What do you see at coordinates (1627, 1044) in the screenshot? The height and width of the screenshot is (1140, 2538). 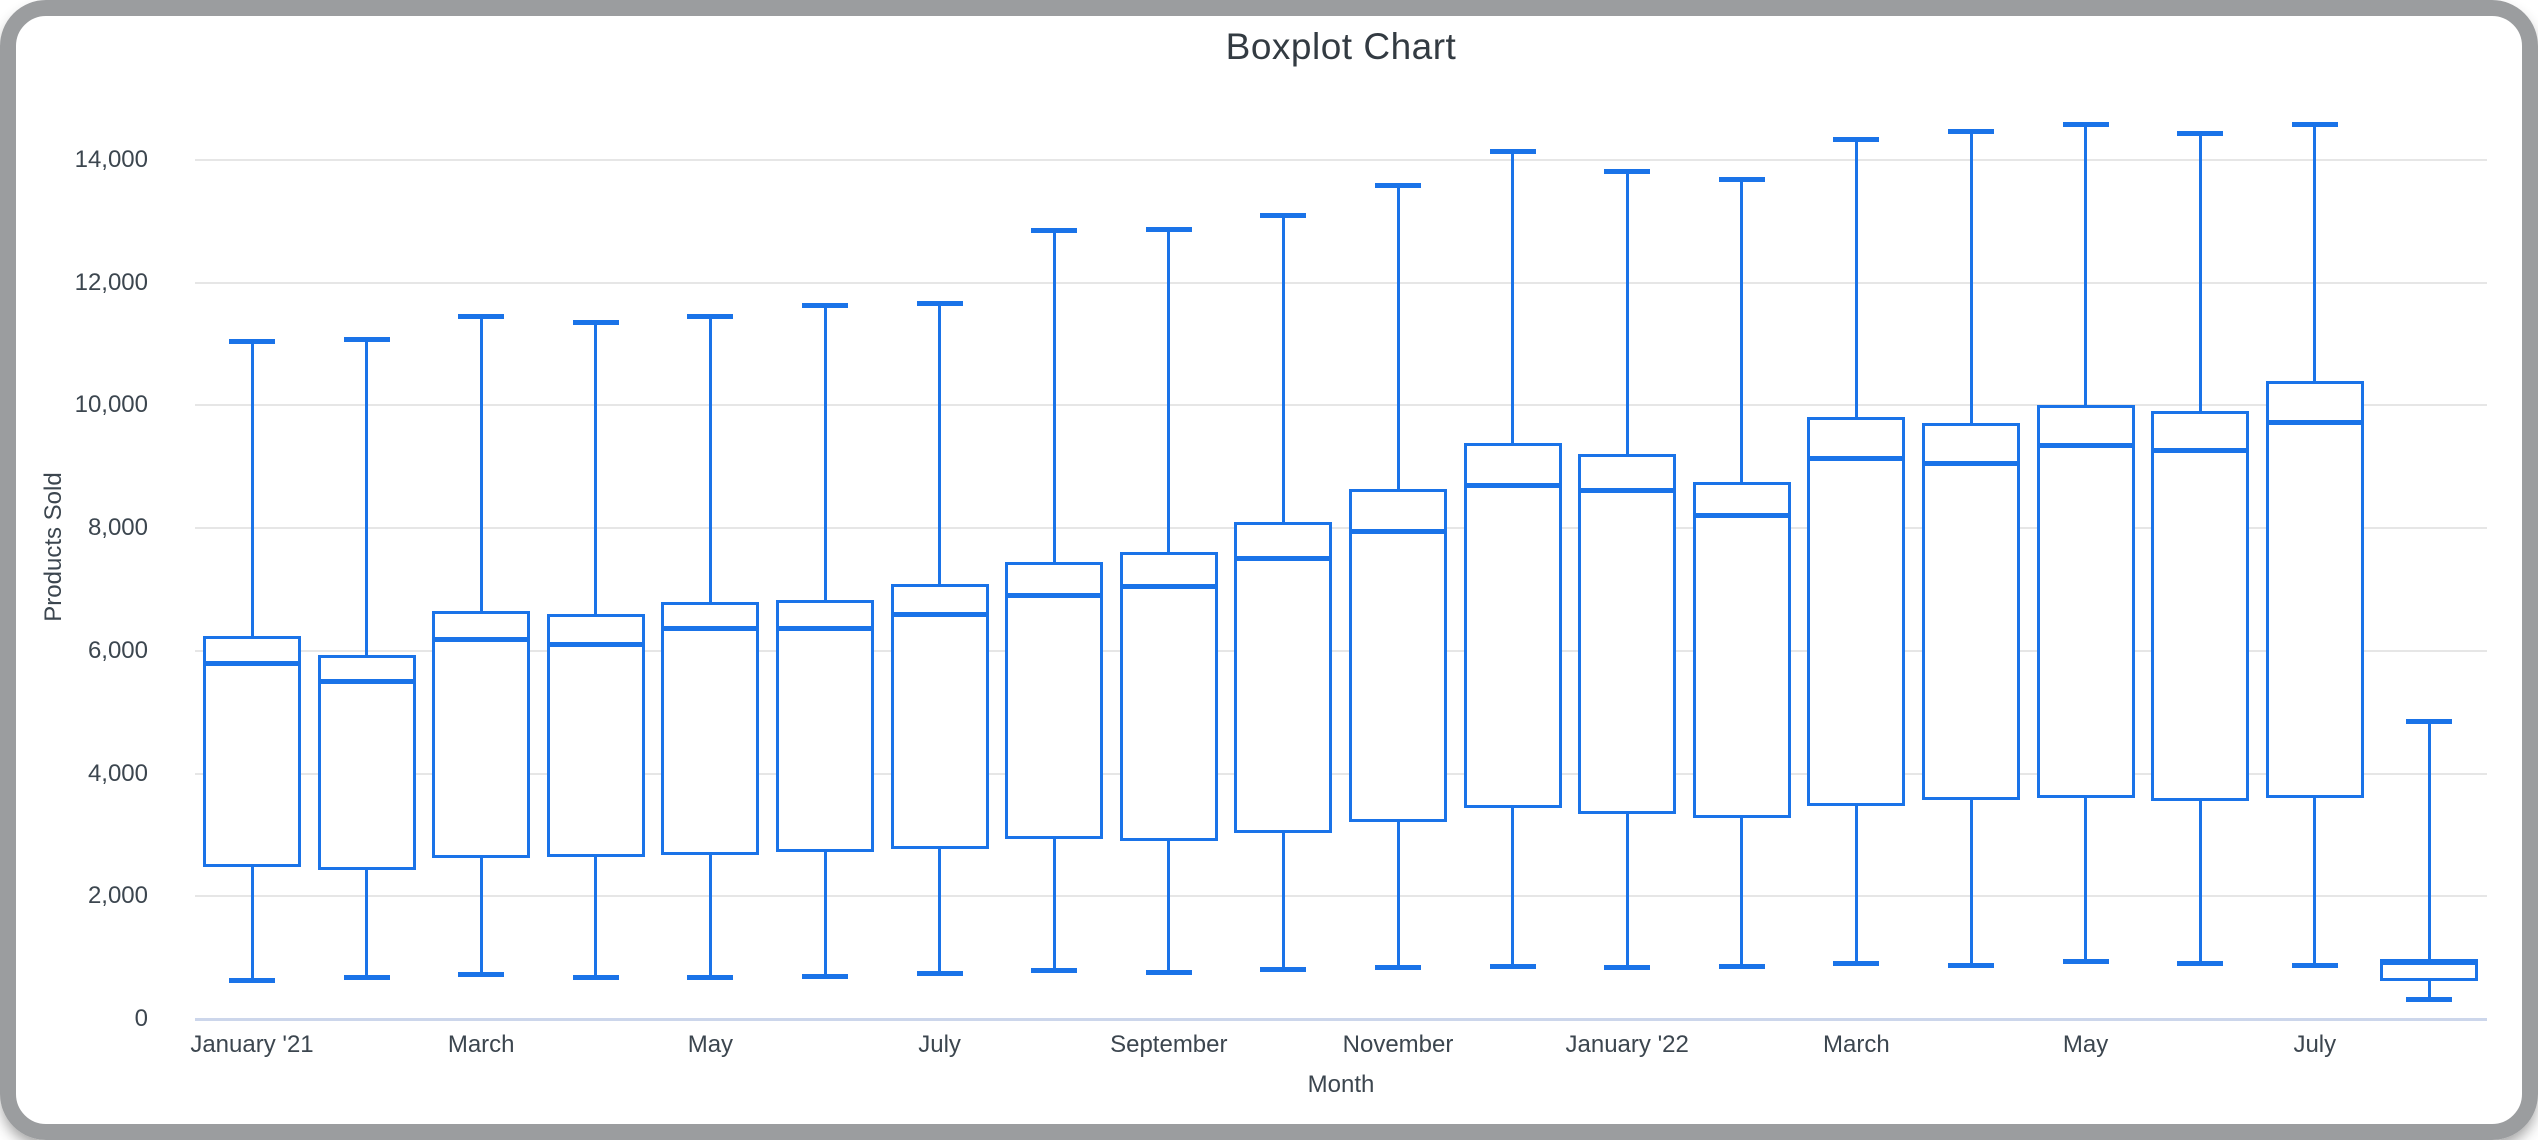 I see `x-tick-label: January '22` at bounding box center [1627, 1044].